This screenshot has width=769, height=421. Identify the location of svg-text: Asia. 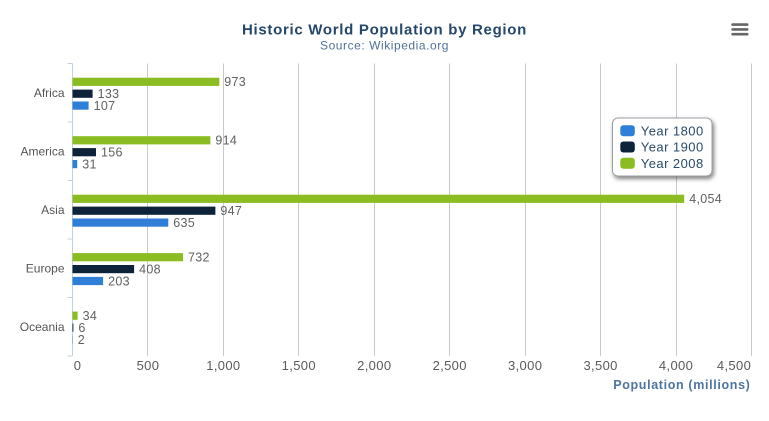
(53, 210).